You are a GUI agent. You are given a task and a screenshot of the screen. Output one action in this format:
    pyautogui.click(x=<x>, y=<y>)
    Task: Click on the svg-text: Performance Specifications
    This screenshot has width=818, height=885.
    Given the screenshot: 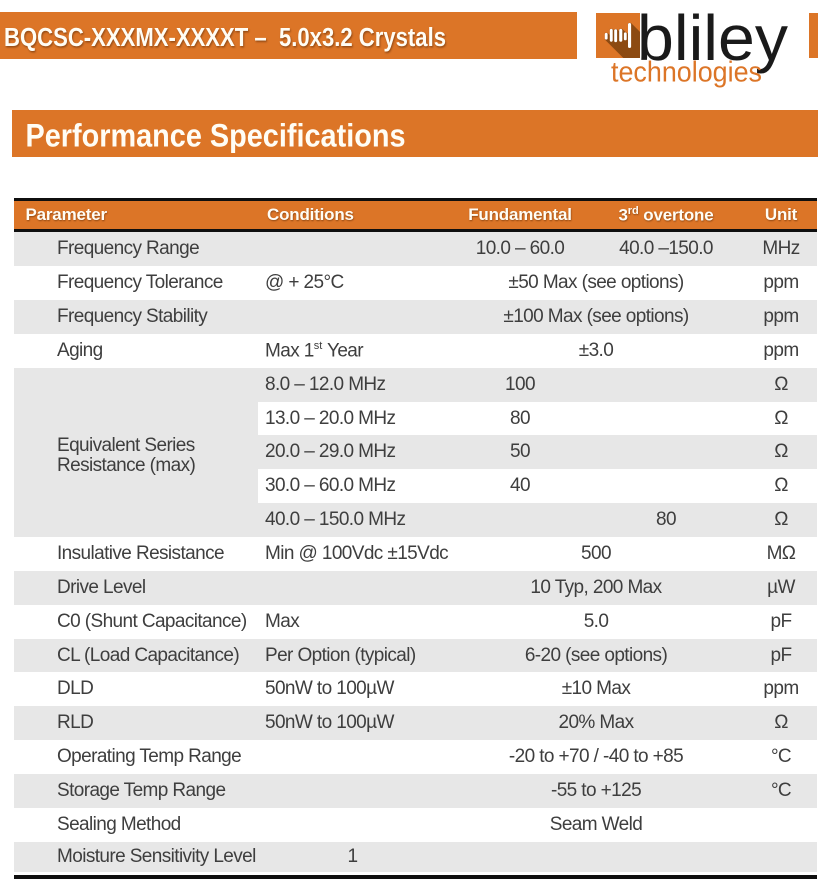 What is the action you would take?
    pyautogui.click(x=216, y=136)
    